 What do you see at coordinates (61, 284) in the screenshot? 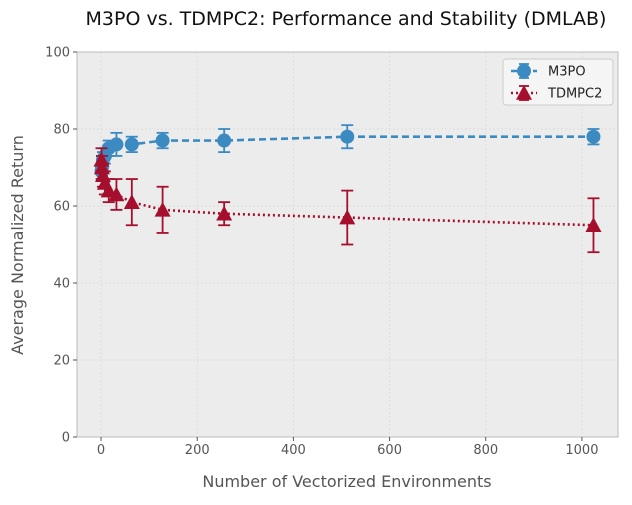
I see `y-tick-label: 40` at bounding box center [61, 284].